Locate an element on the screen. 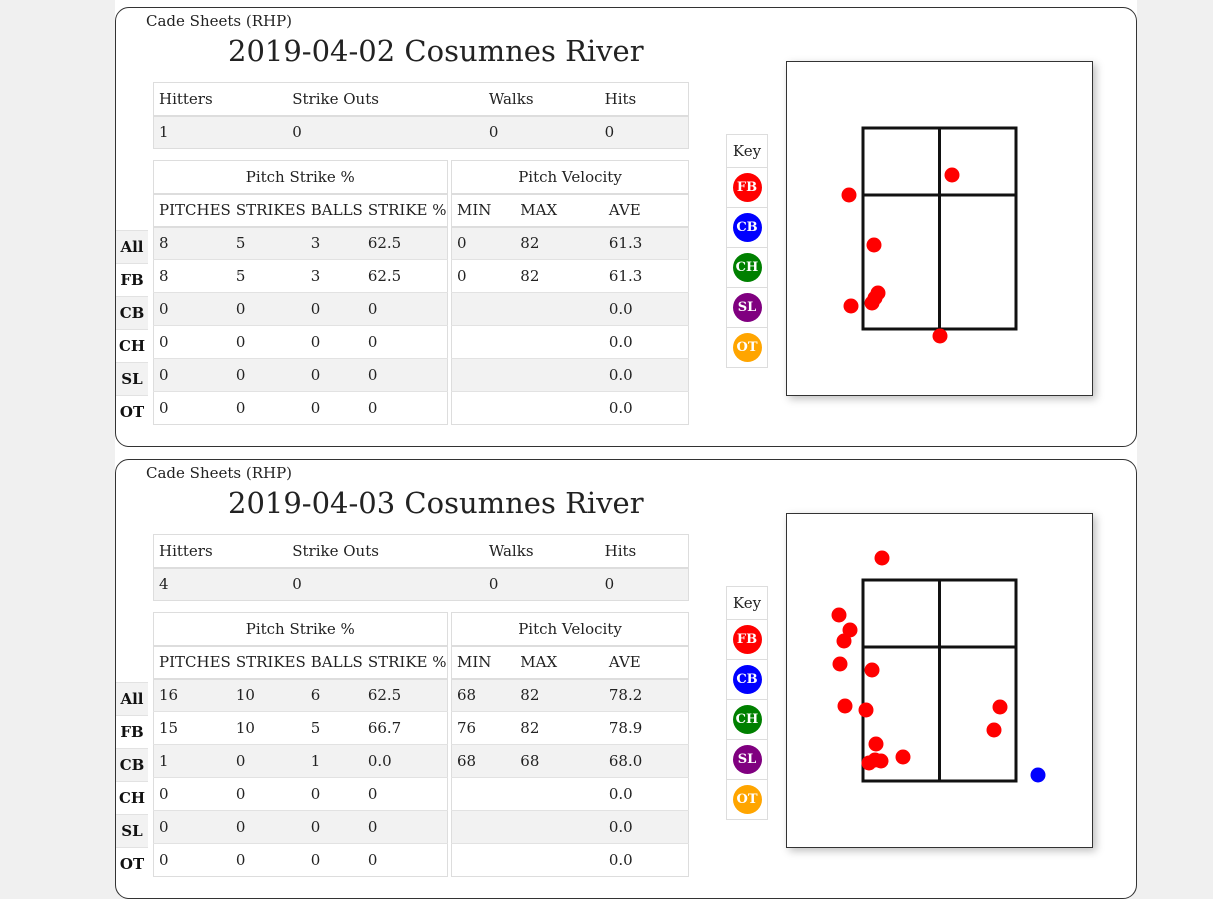 The width and height of the screenshot is (1213, 899). key-badge-sl: SL is located at coordinates (747, 759).